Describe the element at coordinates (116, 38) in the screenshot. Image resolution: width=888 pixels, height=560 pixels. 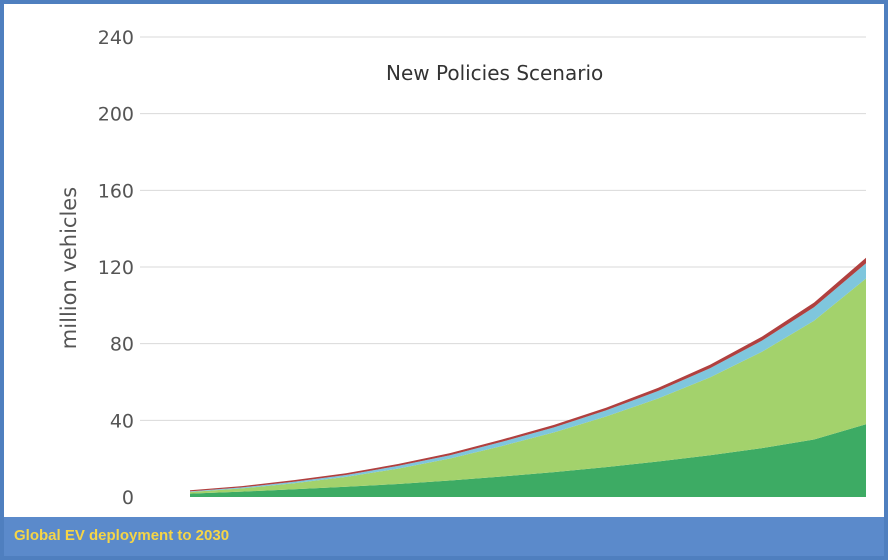
I see `y-tick-label-240: 240` at that location.